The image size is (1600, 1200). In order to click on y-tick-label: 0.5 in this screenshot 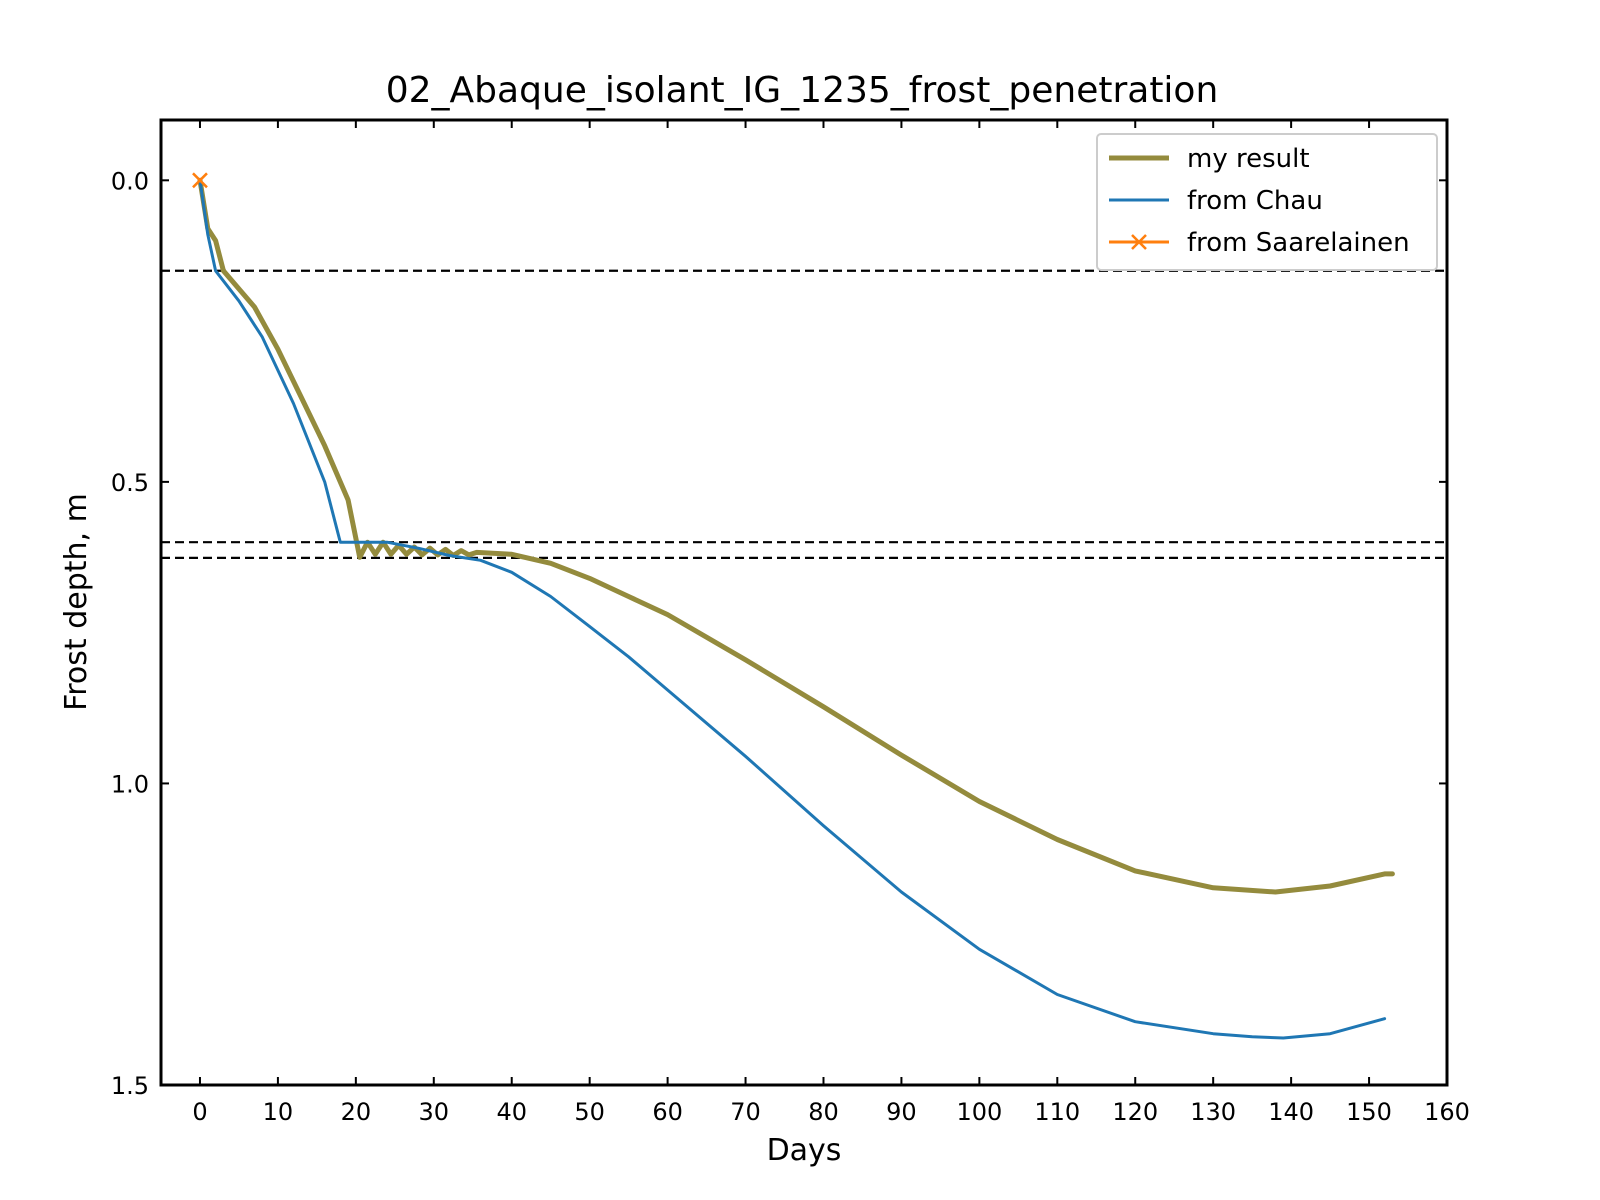, I will do `click(130, 483)`.